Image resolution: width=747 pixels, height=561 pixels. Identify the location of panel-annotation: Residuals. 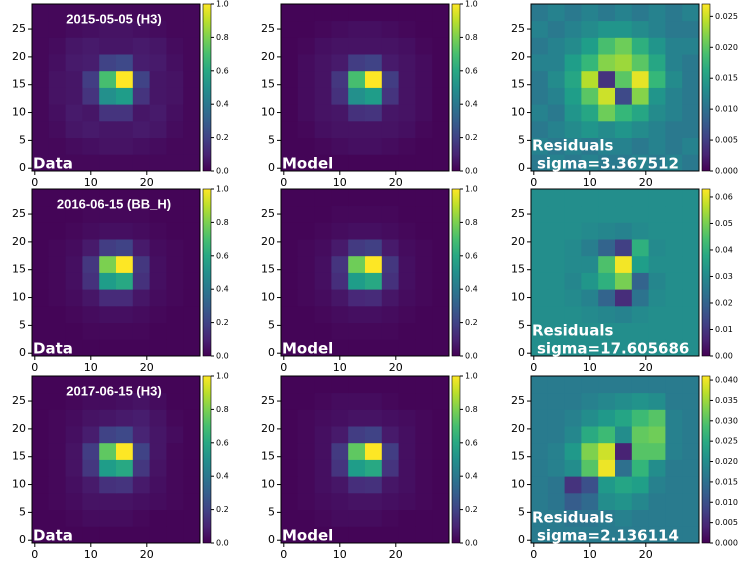
(572, 146).